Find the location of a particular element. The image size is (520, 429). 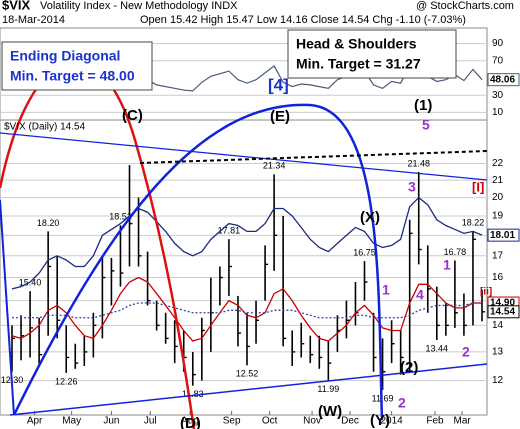

wave-label: (2) is located at coordinates (409, 367).